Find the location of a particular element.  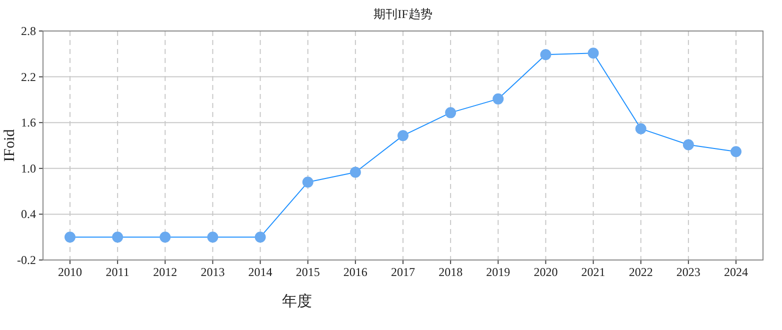

x-axis-title: 年度 is located at coordinates (297, 301).